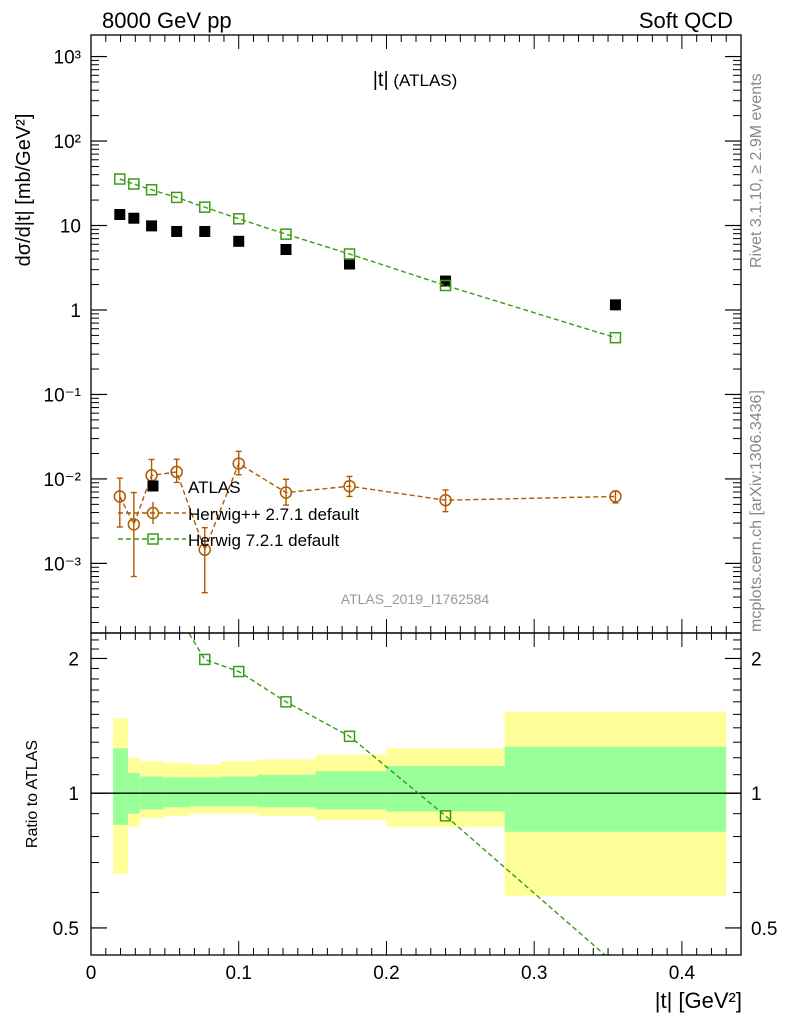 The image size is (786, 1024). I want to click on title-t-symbol: |t|, so click(381, 80).